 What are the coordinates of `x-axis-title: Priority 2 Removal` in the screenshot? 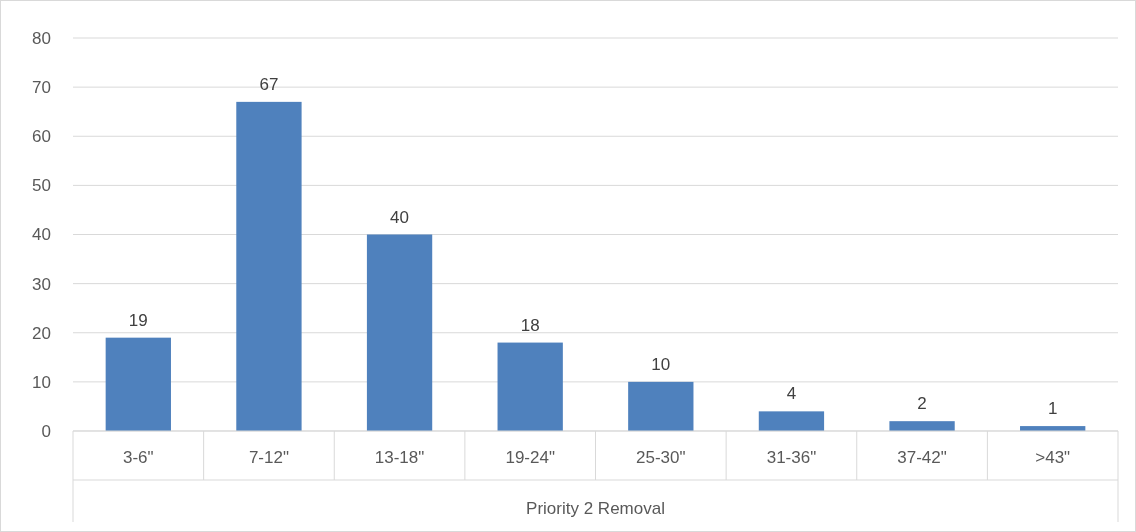 It's located at (595, 508).